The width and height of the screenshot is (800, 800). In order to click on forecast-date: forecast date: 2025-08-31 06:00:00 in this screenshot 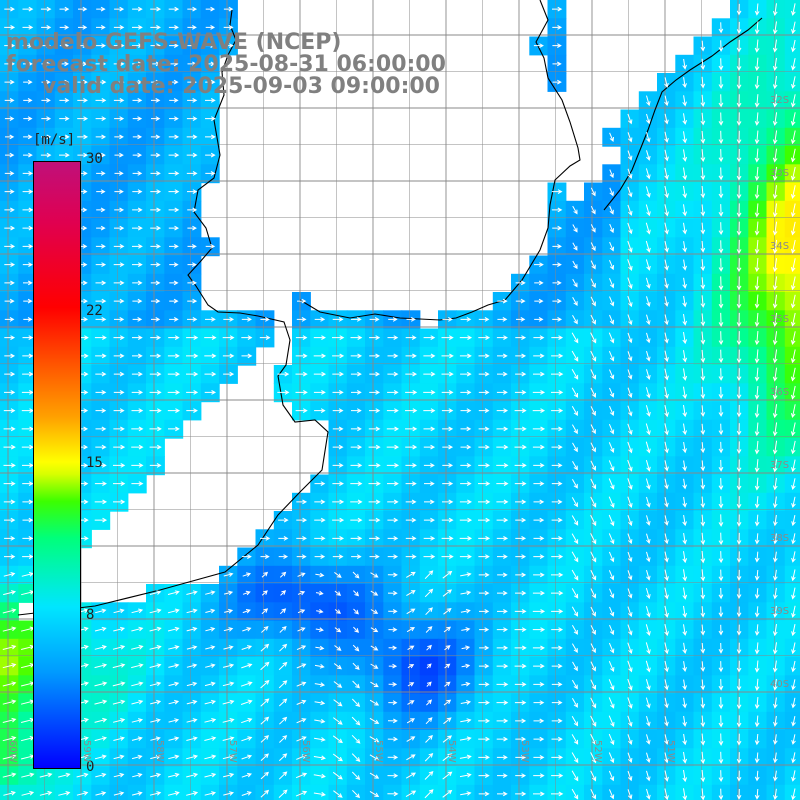, I will do `click(226, 64)`.